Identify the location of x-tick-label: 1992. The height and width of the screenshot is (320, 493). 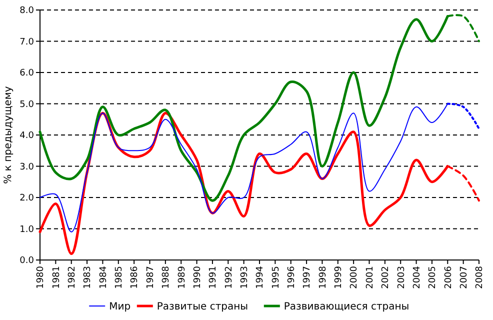
(229, 277).